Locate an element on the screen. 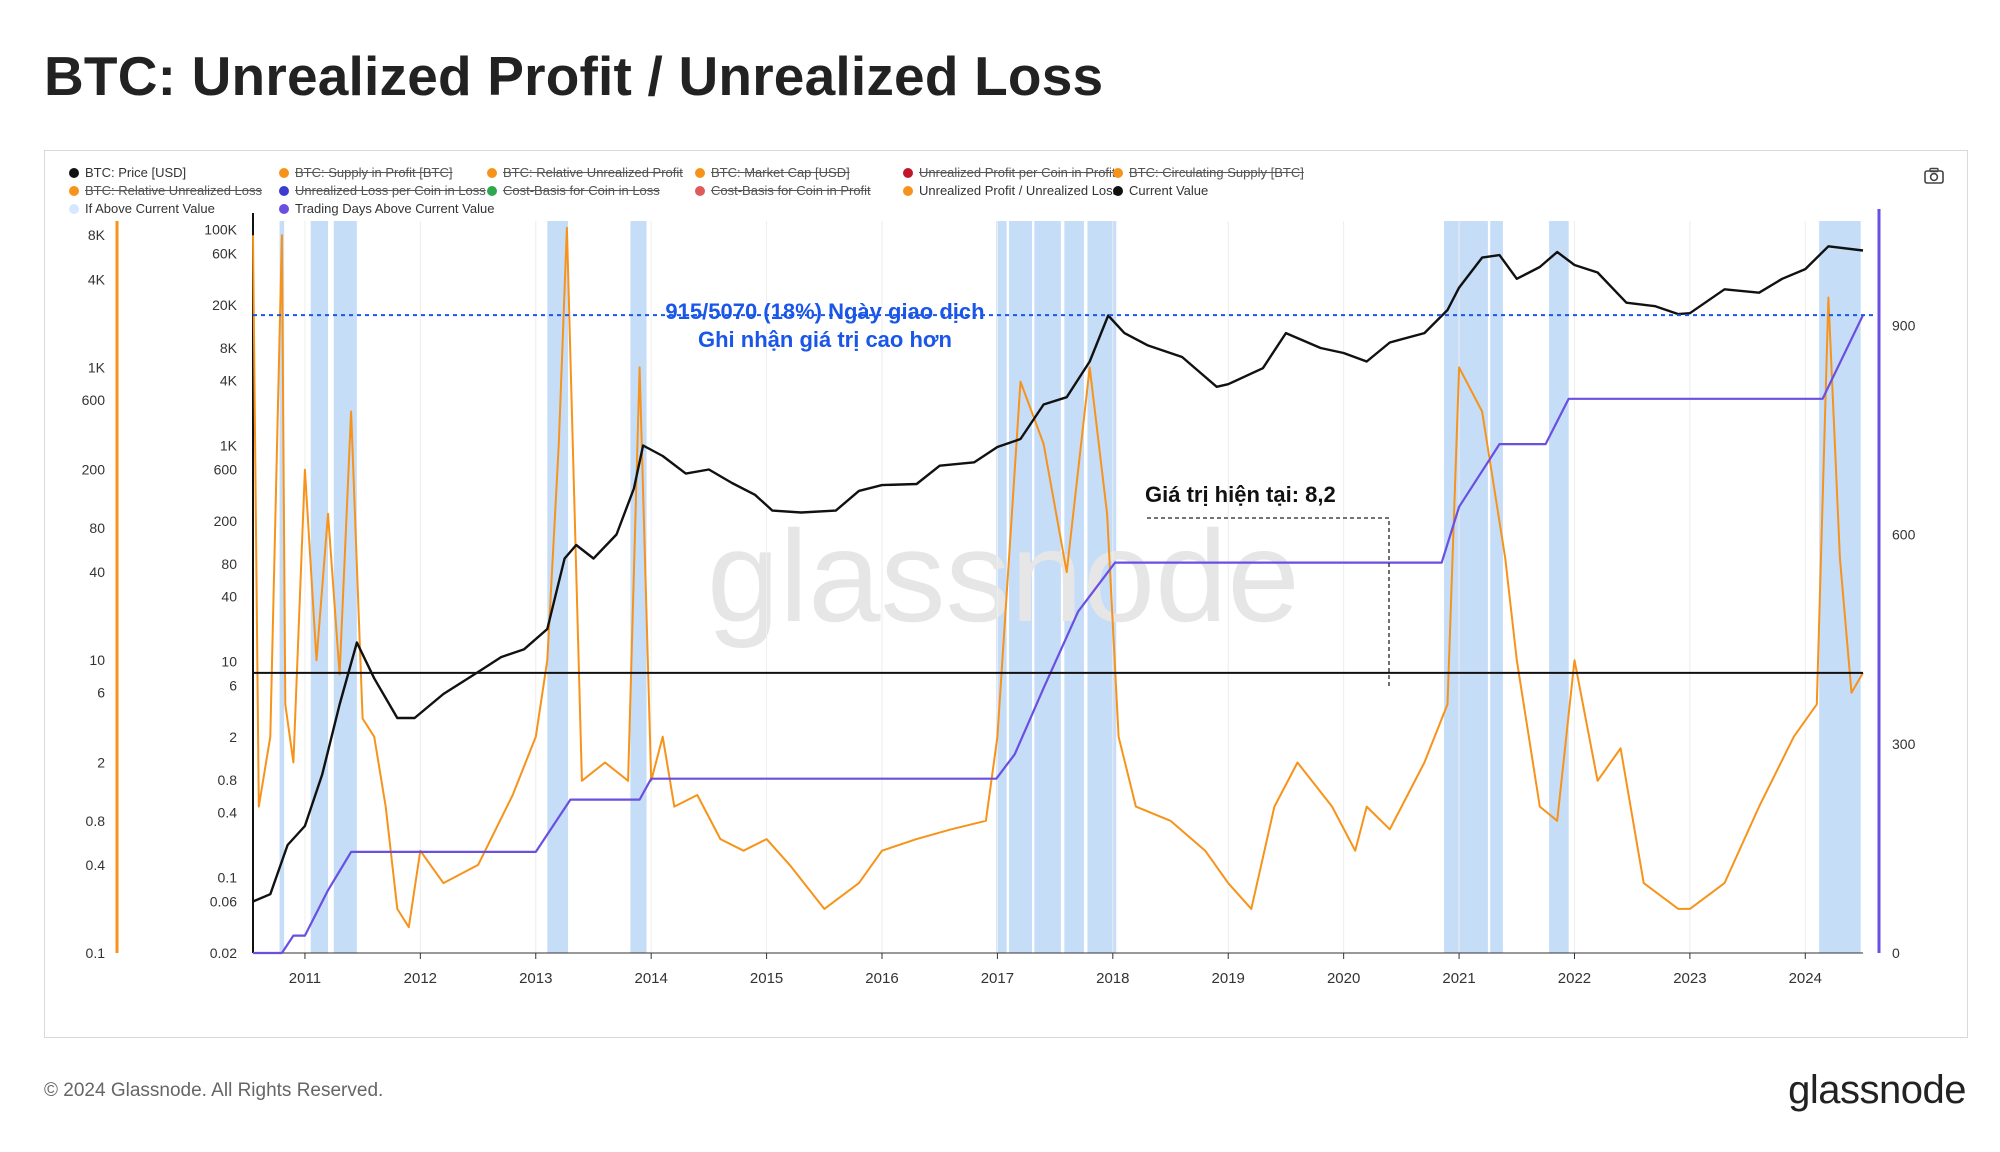 The height and width of the screenshot is (1152, 2000). legend-item: BTC: Circulating Supply [BTC] is located at coordinates (1208, 172).